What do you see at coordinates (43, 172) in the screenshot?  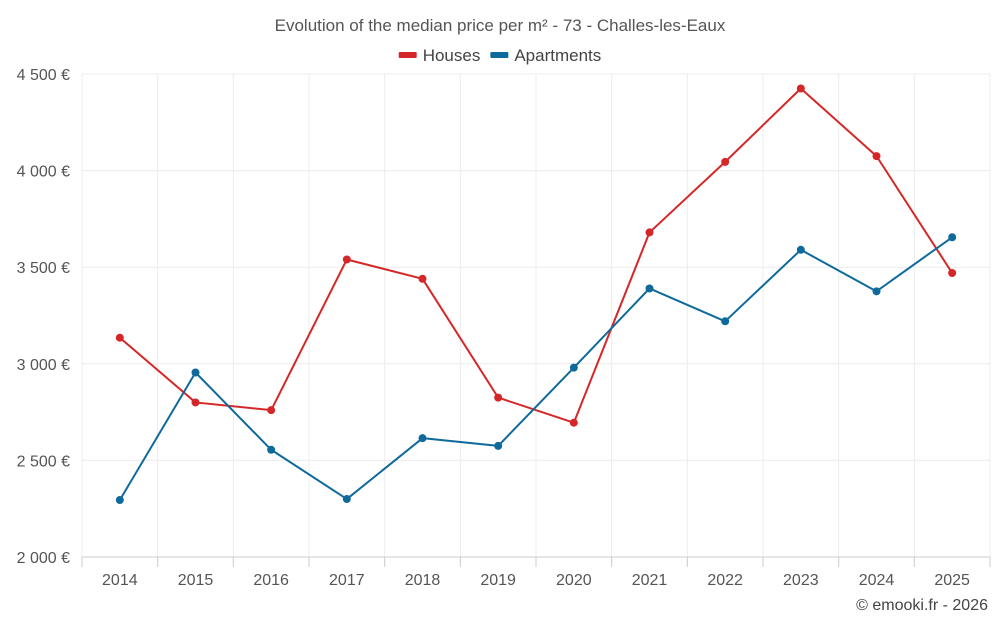 I see `y-tick-label: 4 000 €` at bounding box center [43, 172].